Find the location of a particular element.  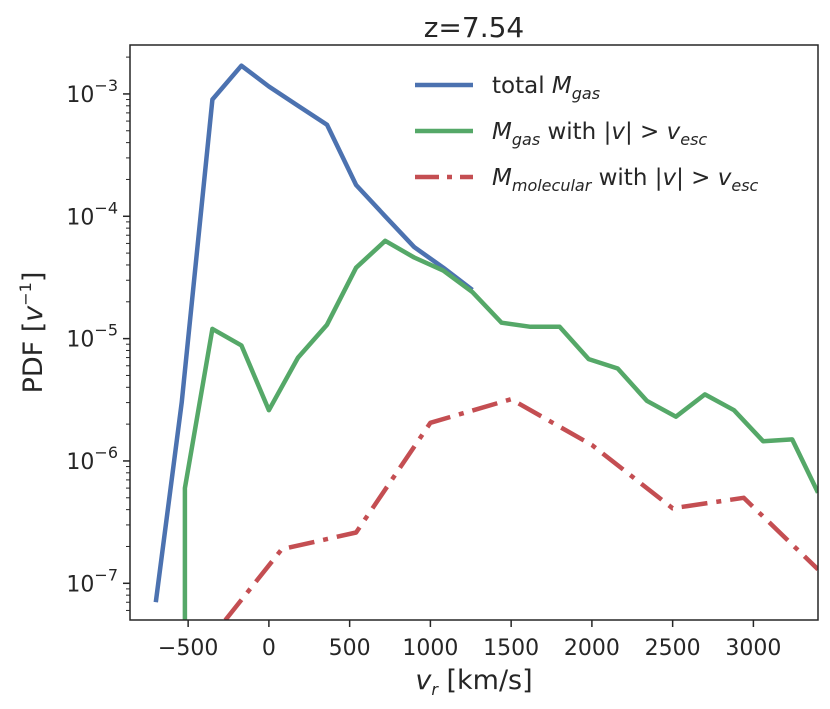

y-axis-prefix: PDF [ is located at coordinates (33, 358).